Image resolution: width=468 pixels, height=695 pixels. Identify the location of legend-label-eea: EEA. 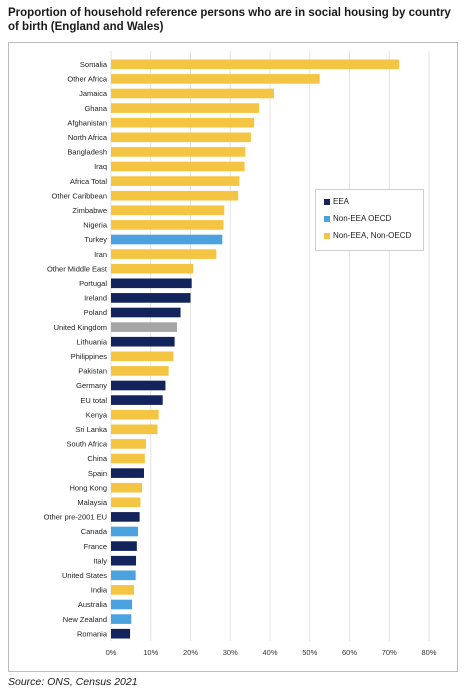
(341, 201).